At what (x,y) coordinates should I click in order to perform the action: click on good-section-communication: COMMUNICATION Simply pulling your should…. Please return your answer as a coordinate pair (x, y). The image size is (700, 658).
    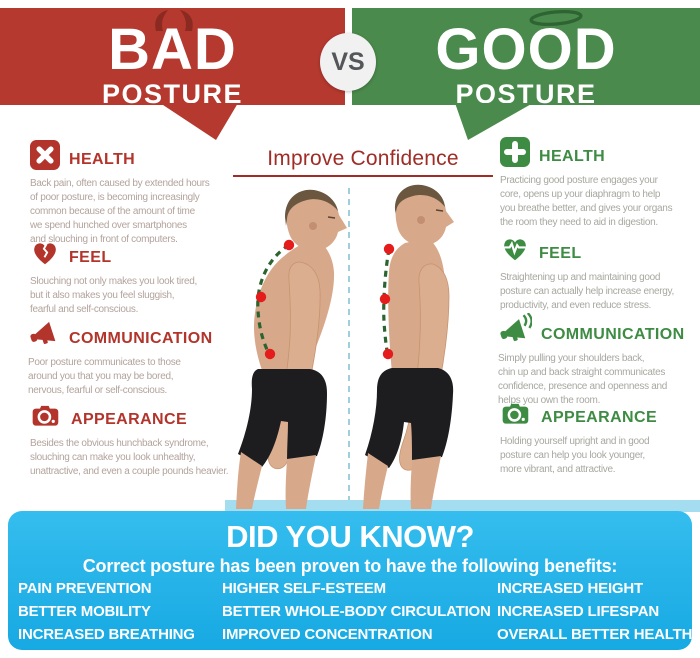
    Looking at the image, I should click on (599, 360).